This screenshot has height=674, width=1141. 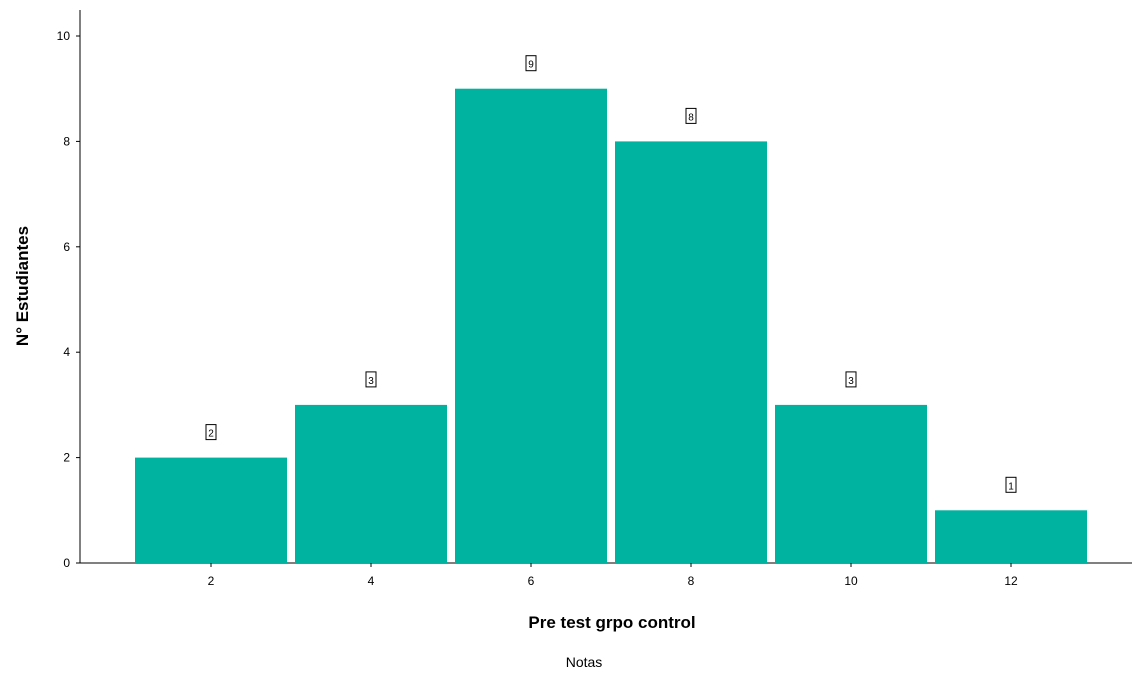 What do you see at coordinates (613, 575) in the screenshot?
I see `x-tick-labels: 2 4 6 8 10 12` at bounding box center [613, 575].